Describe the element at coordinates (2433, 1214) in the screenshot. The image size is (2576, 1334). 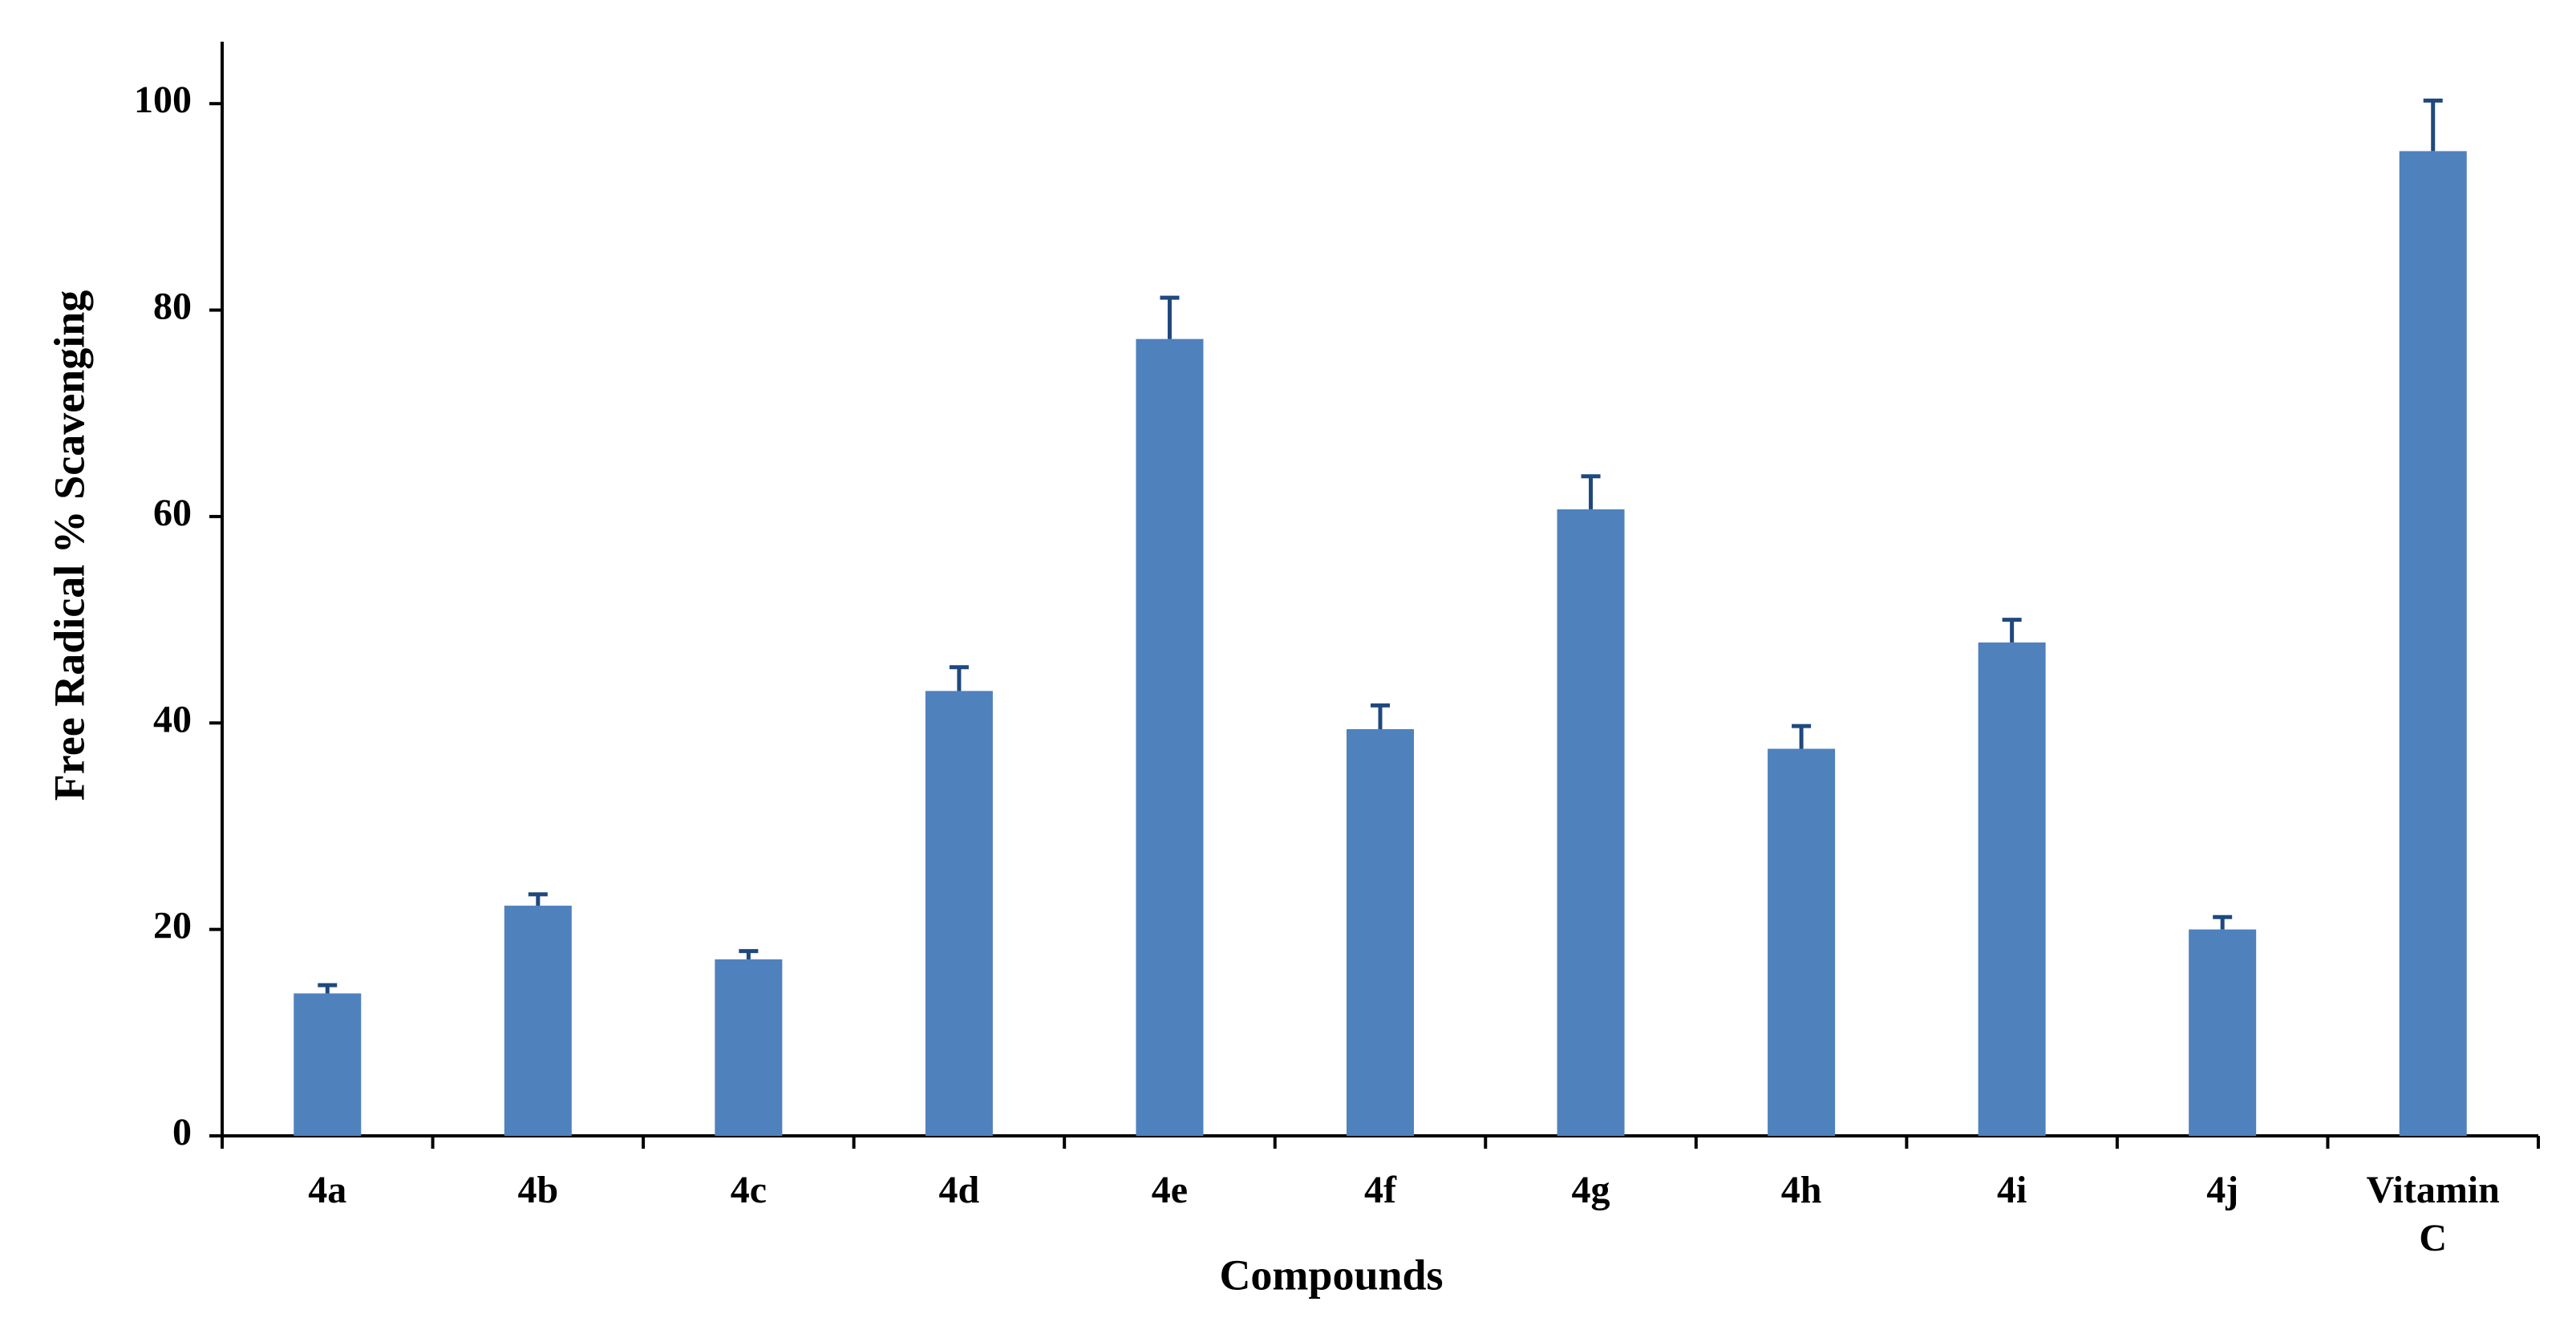
I see `x-tick-label: Vitamin C` at that location.